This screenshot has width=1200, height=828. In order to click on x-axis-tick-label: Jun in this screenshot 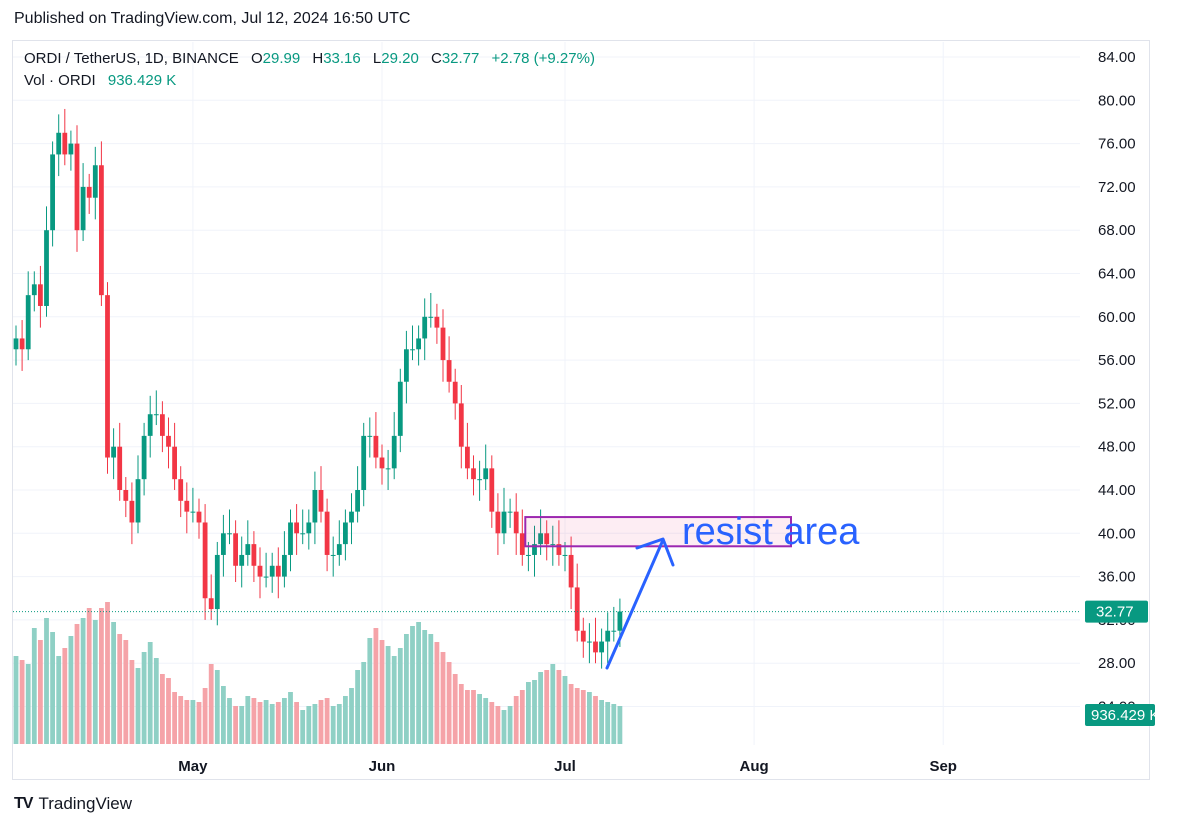, I will do `click(382, 766)`.